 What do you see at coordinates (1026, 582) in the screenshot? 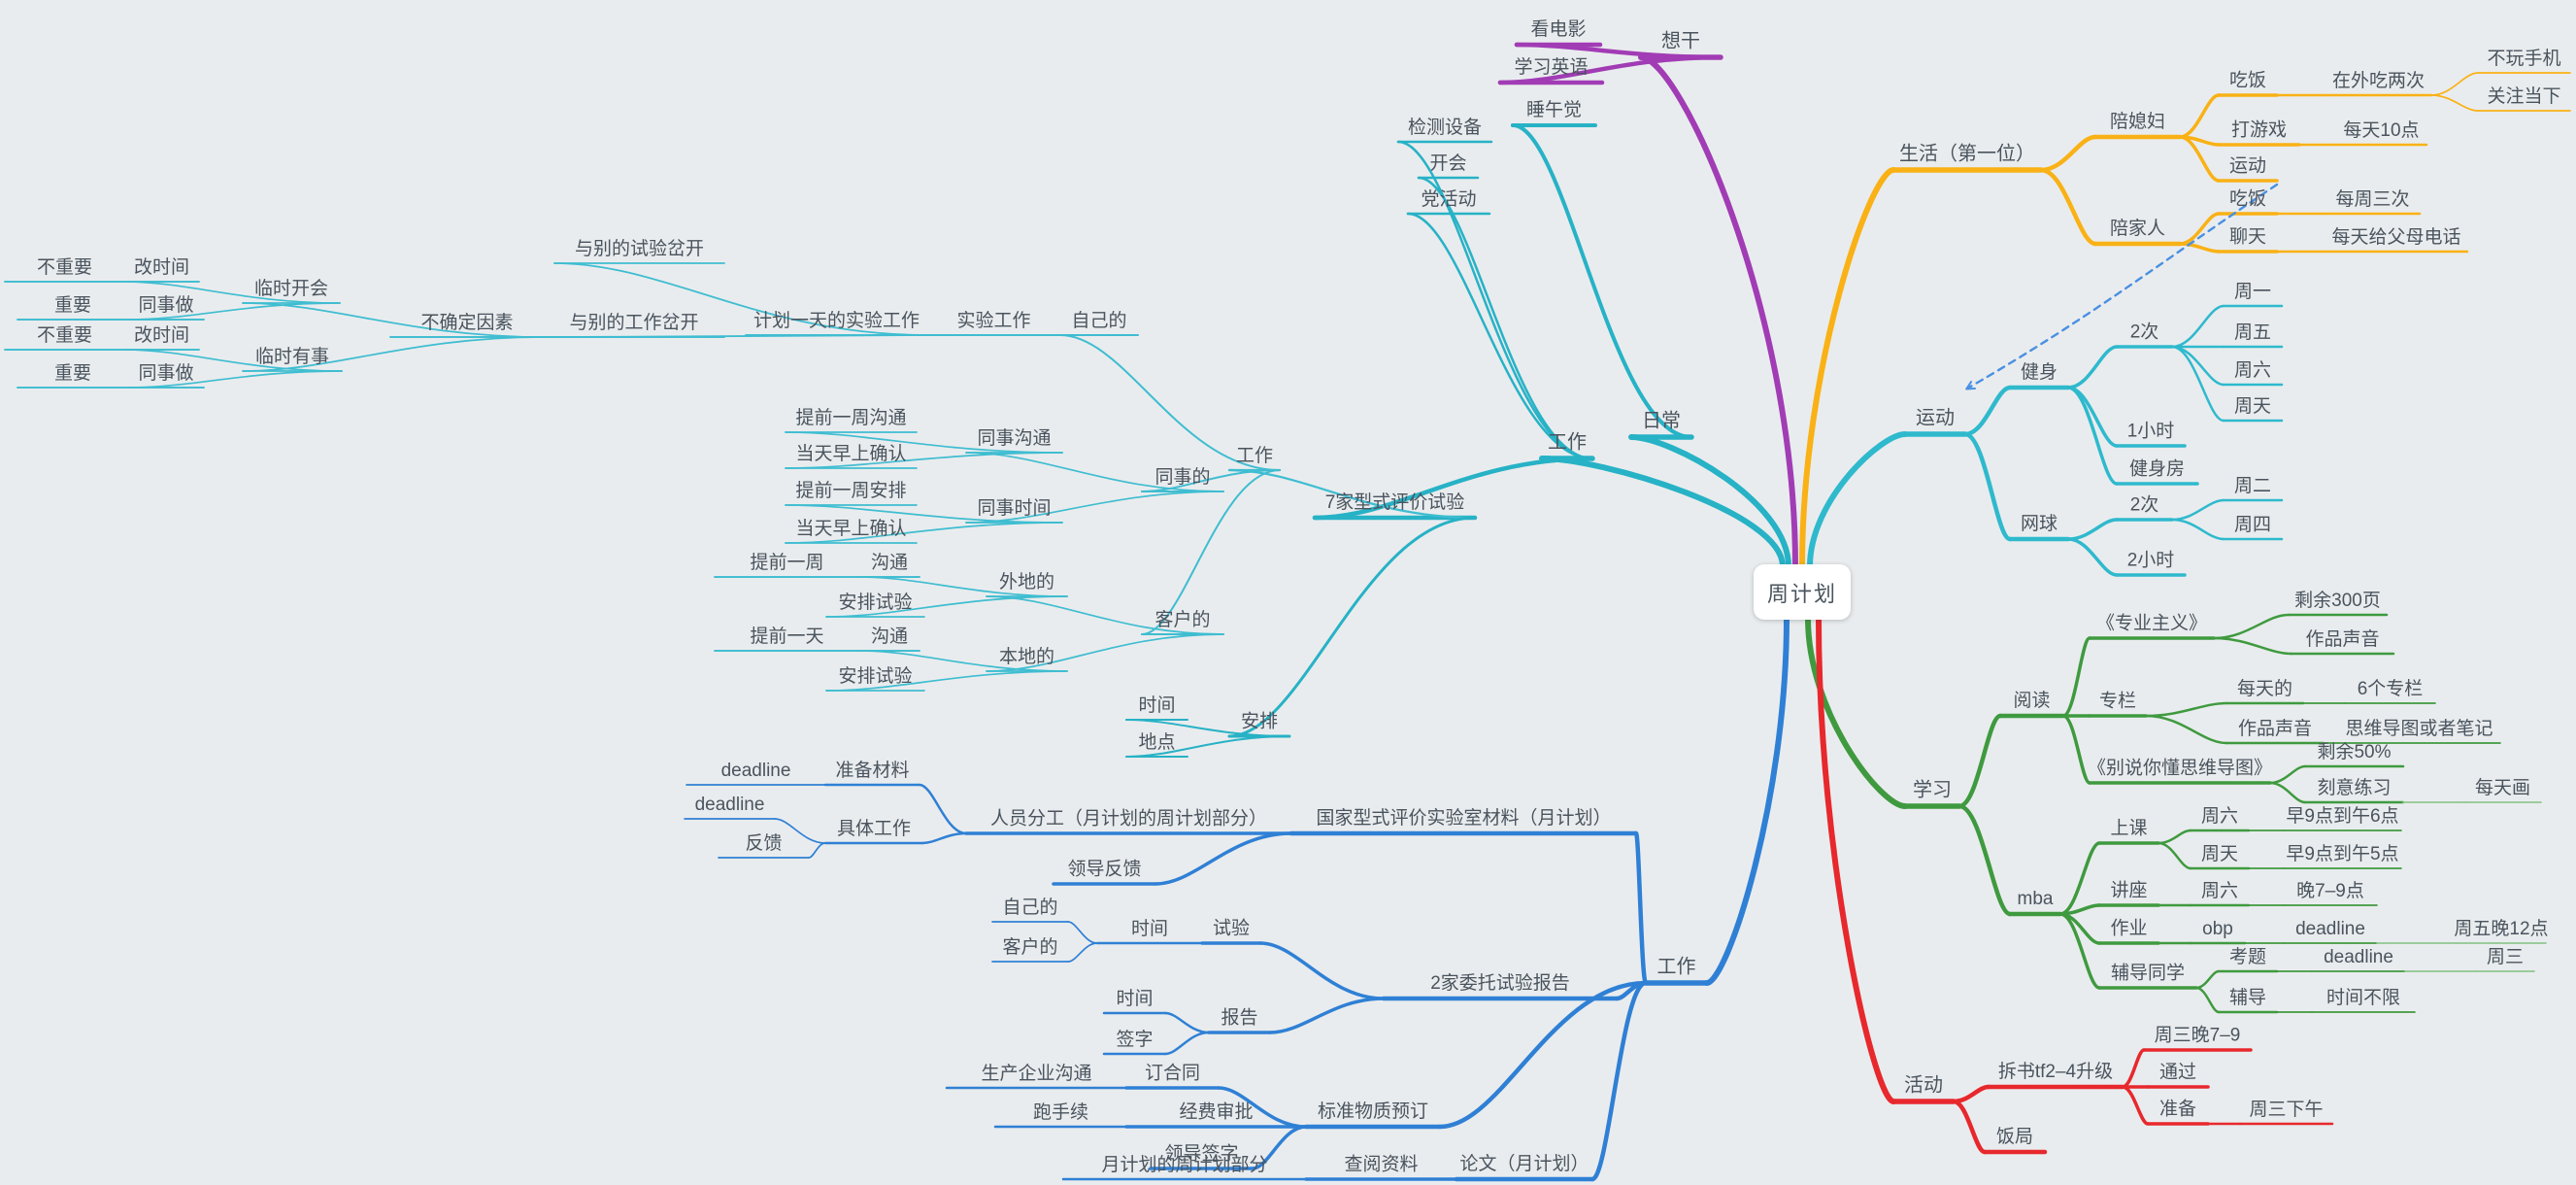
I see `node-label: 外地的` at bounding box center [1026, 582].